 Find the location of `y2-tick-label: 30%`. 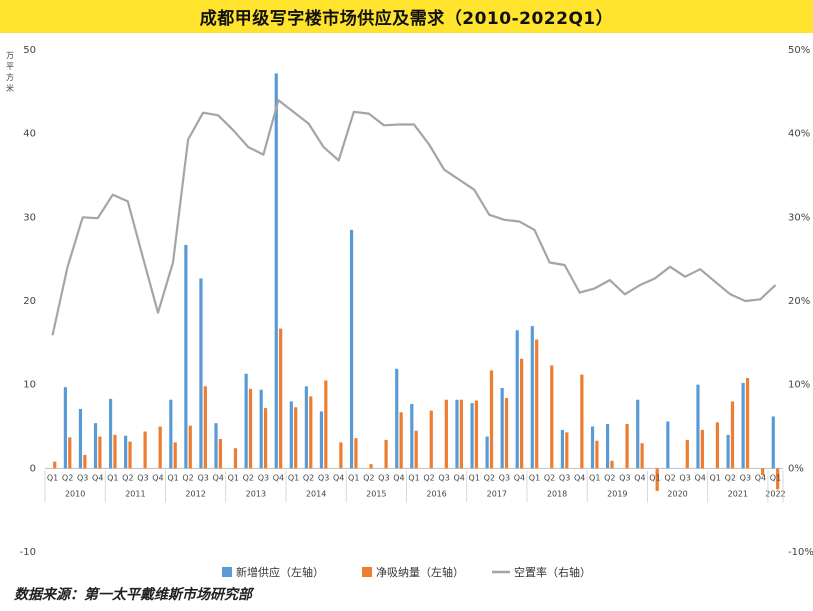

y2-tick-label: 30% is located at coordinates (799, 217).